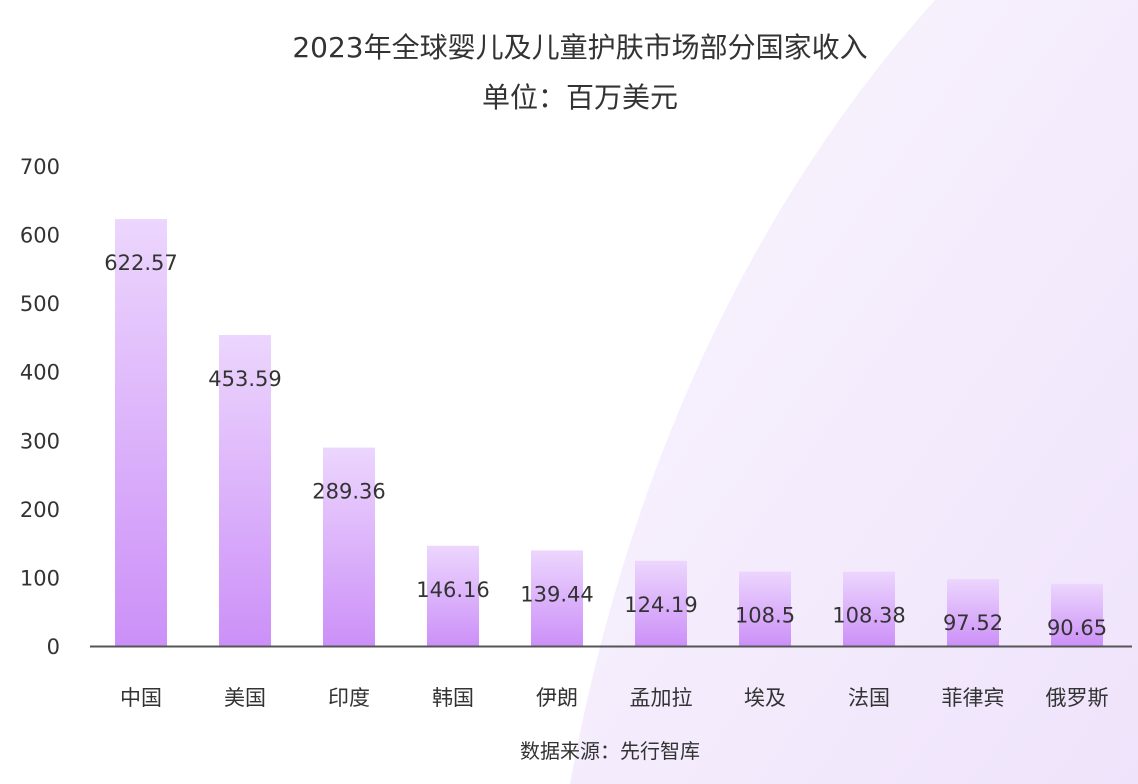 The width and height of the screenshot is (1138, 784). I want to click on data-label: 622.57, so click(140, 263).